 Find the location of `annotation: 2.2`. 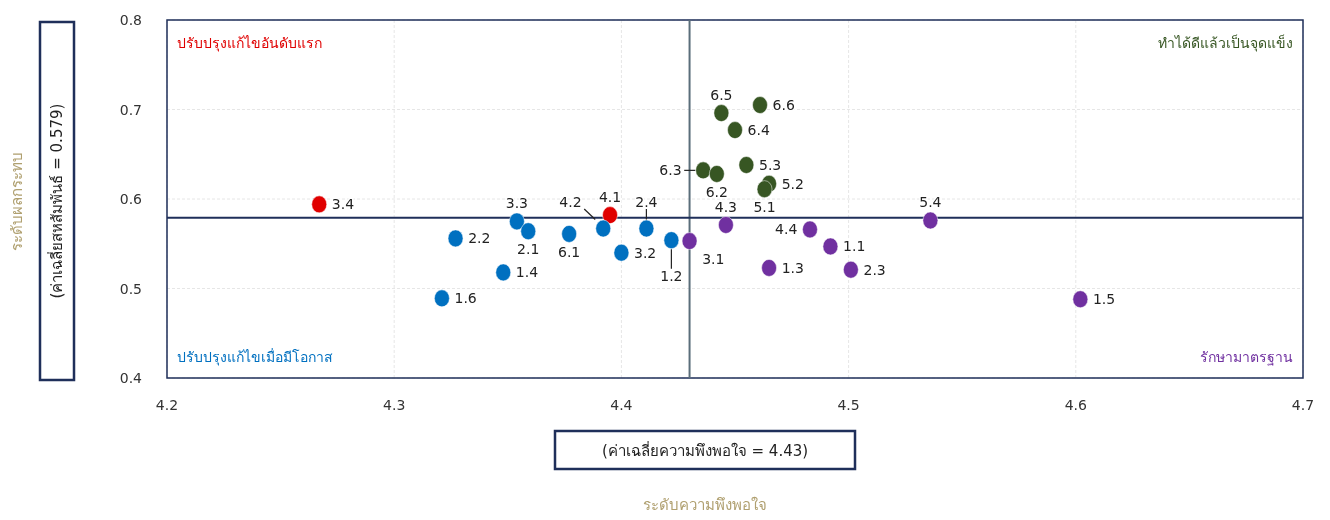

annotation: 2.2 is located at coordinates (479, 238).